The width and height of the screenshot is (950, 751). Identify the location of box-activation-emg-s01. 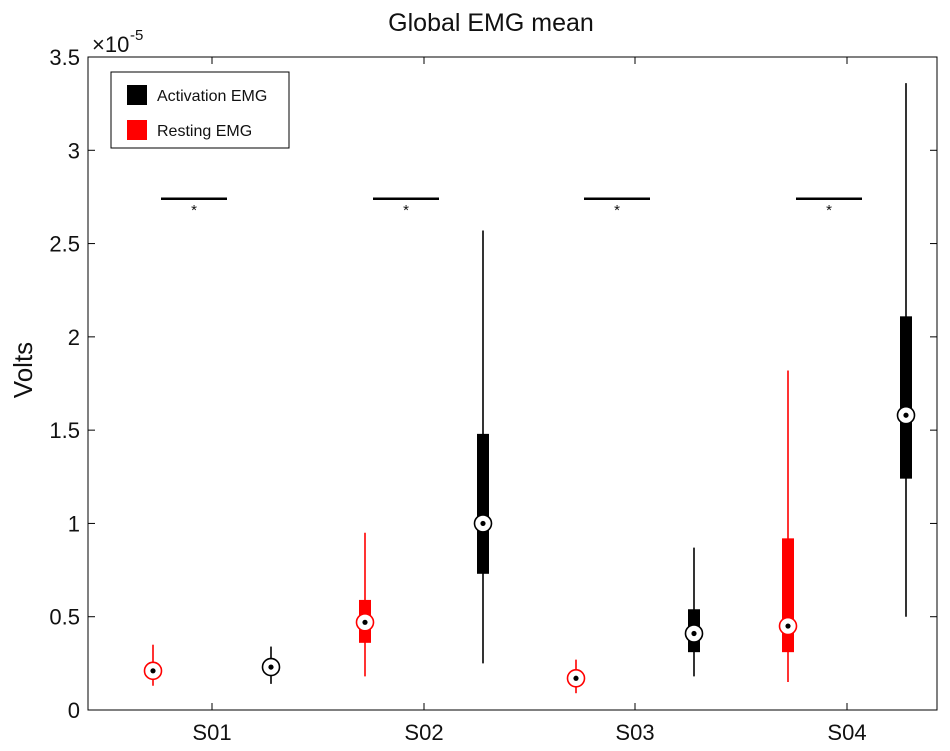
(271, 665).